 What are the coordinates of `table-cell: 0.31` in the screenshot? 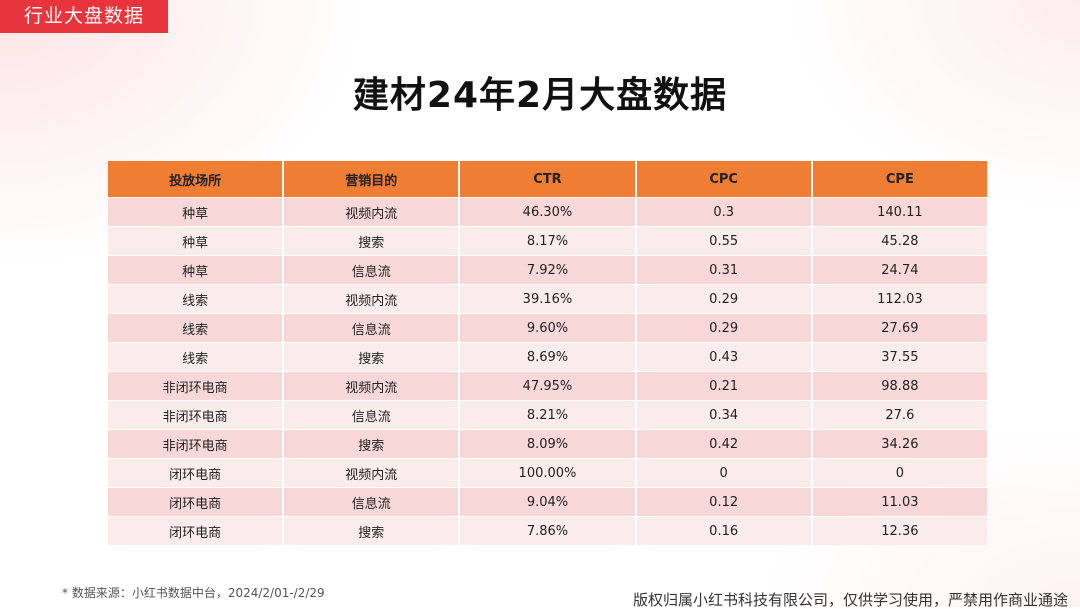 It's located at (723, 270).